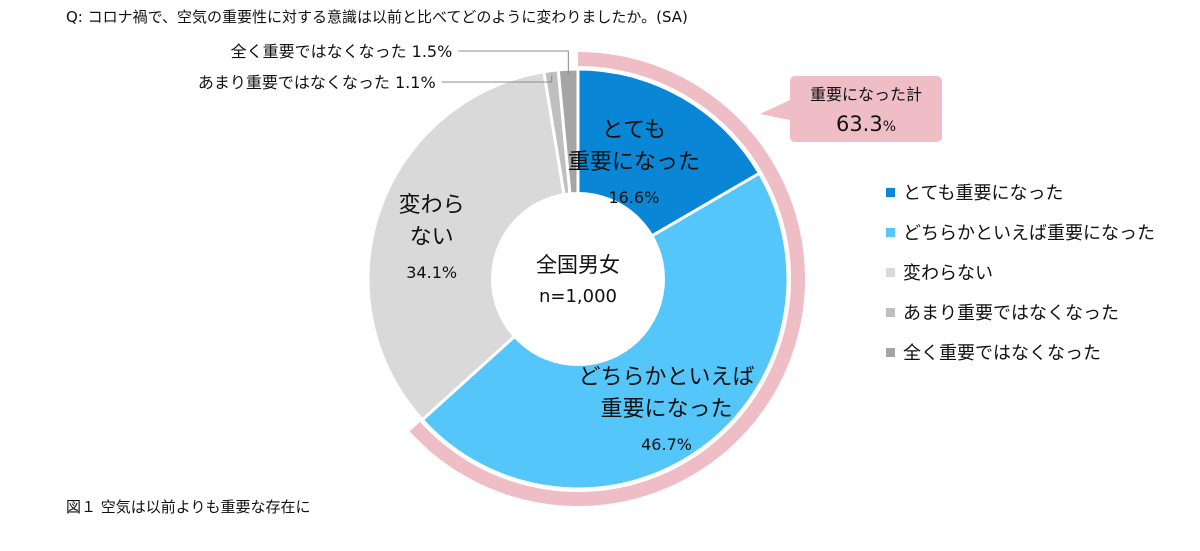 This screenshot has width=1200, height=551. What do you see at coordinates (432, 205) in the screenshot?
I see `slice-label: 変わら` at bounding box center [432, 205].